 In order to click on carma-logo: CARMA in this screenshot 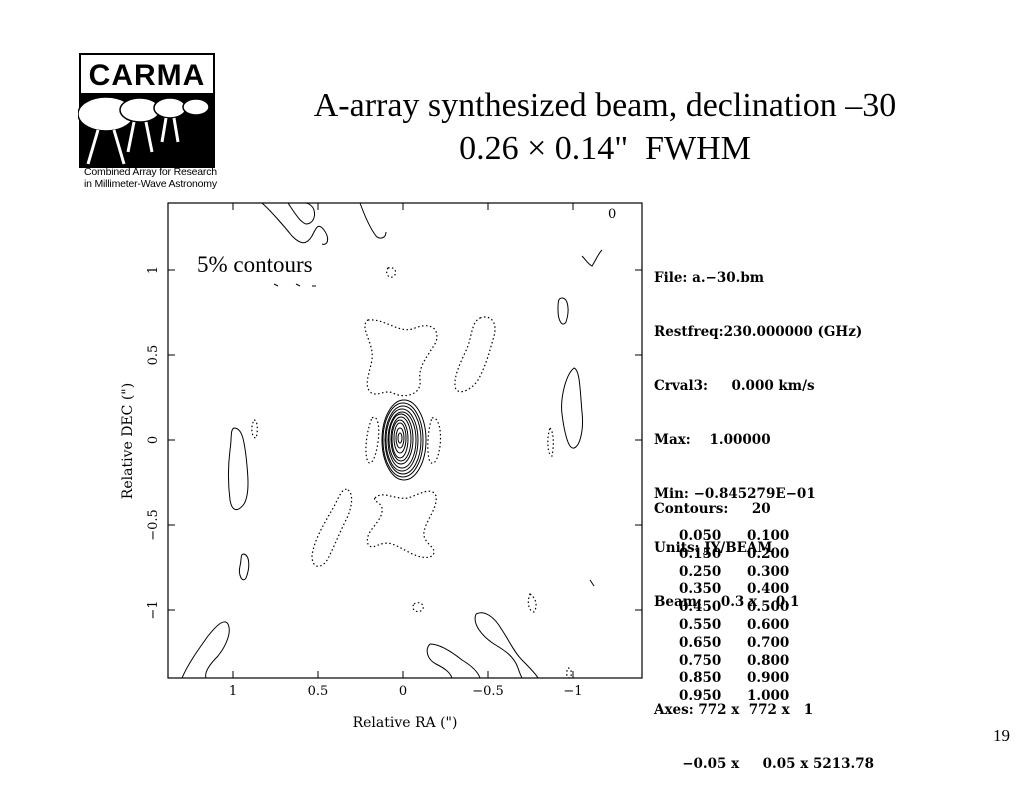, I will do `click(146, 110)`.